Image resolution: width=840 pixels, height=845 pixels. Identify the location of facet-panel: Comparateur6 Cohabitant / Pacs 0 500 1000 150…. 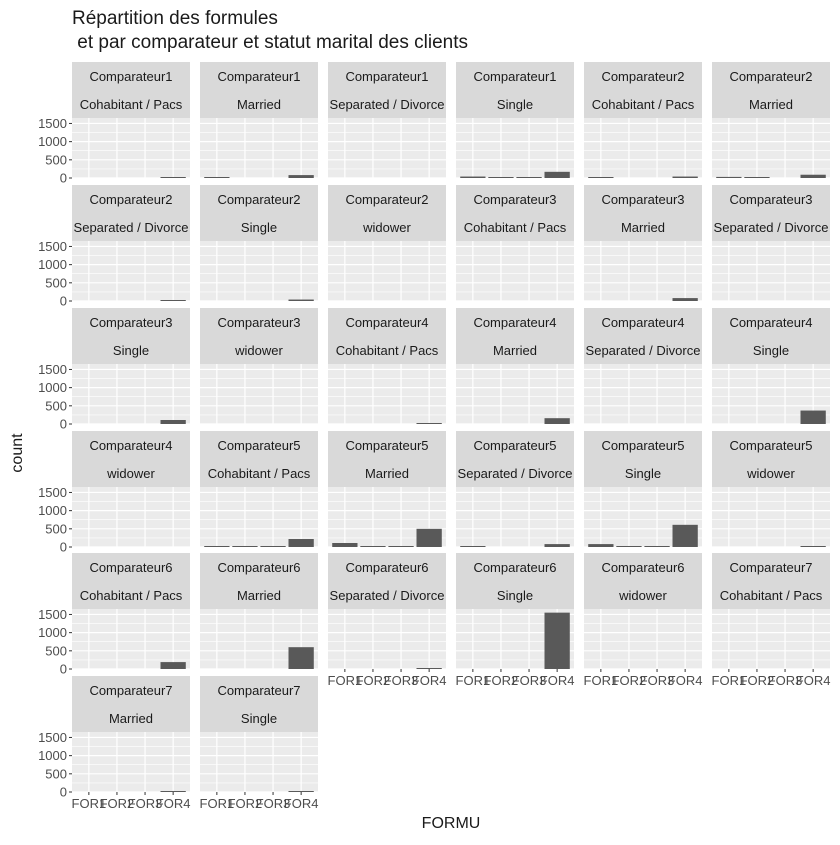
(114, 615).